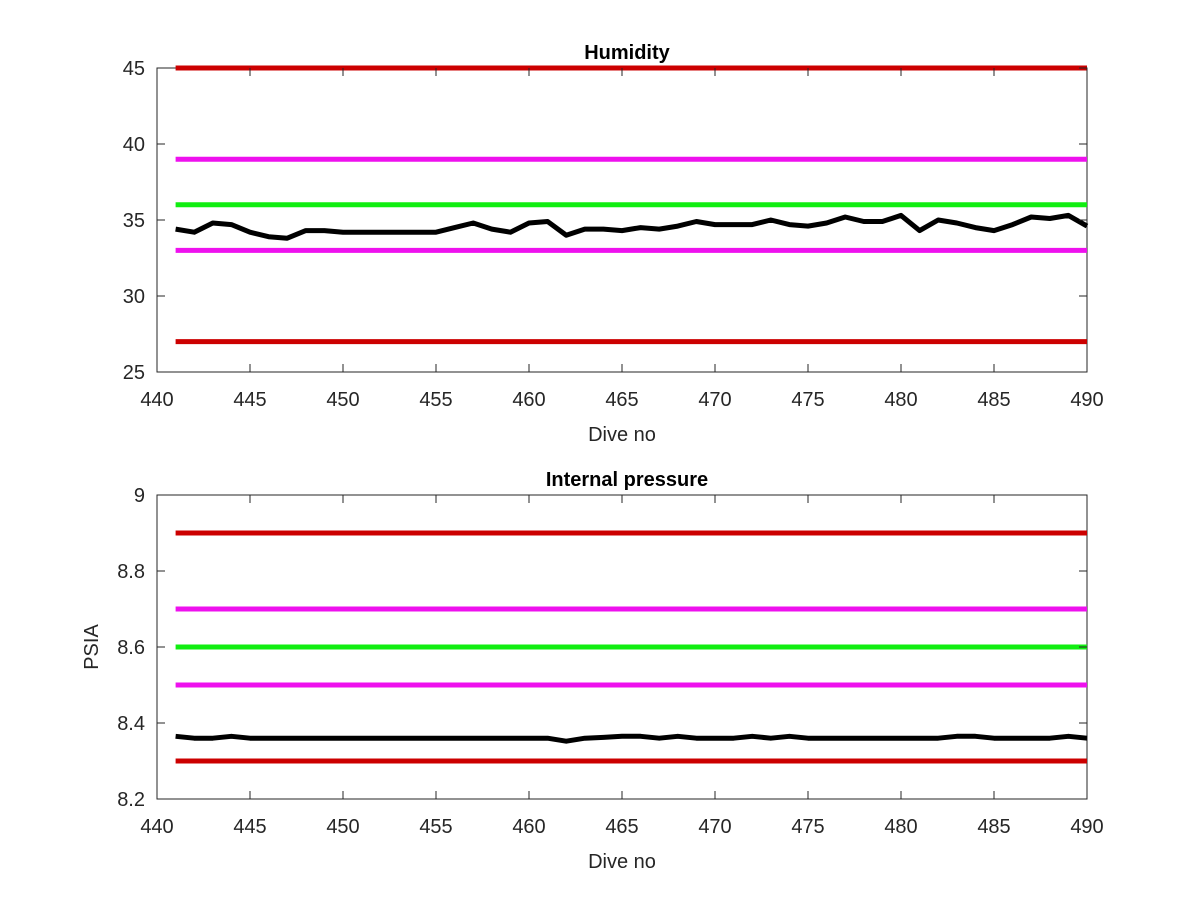 The width and height of the screenshot is (1200, 900). Describe the element at coordinates (139, 496) in the screenshot. I see `y-tick-label: 9` at that location.